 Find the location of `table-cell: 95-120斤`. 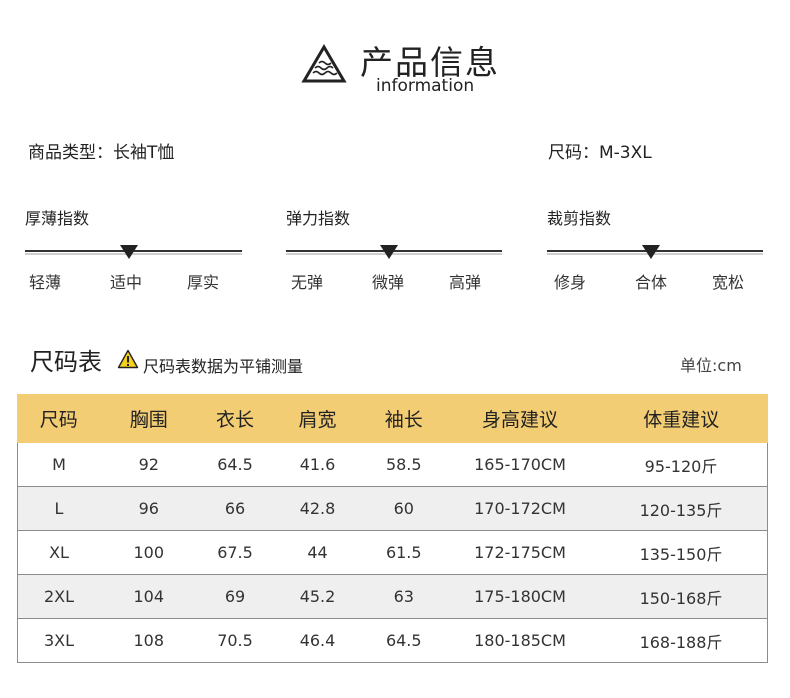

table-cell: 95-120斤 is located at coordinates (681, 464).